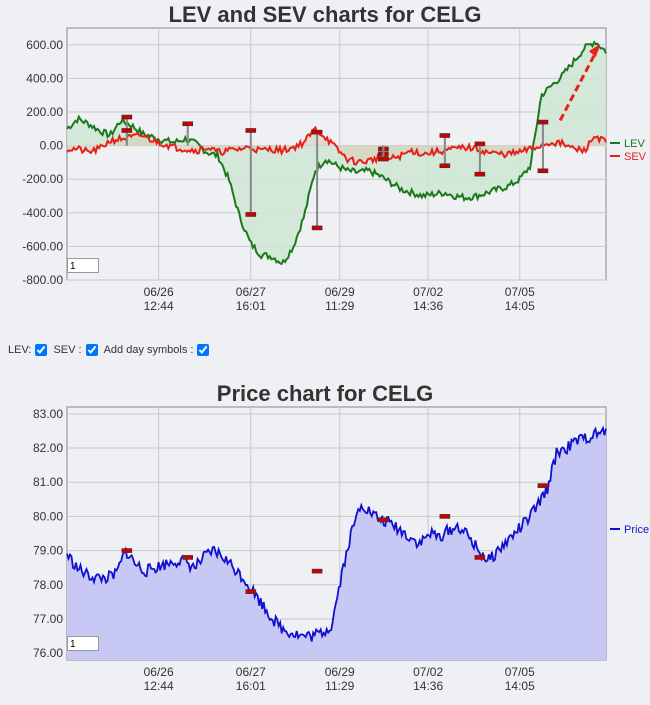 The width and height of the screenshot is (650, 705). Describe the element at coordinates (148, 350) in the screenshot. I see `day-symbols-checkbox-label: Add day symbols :` at that location.